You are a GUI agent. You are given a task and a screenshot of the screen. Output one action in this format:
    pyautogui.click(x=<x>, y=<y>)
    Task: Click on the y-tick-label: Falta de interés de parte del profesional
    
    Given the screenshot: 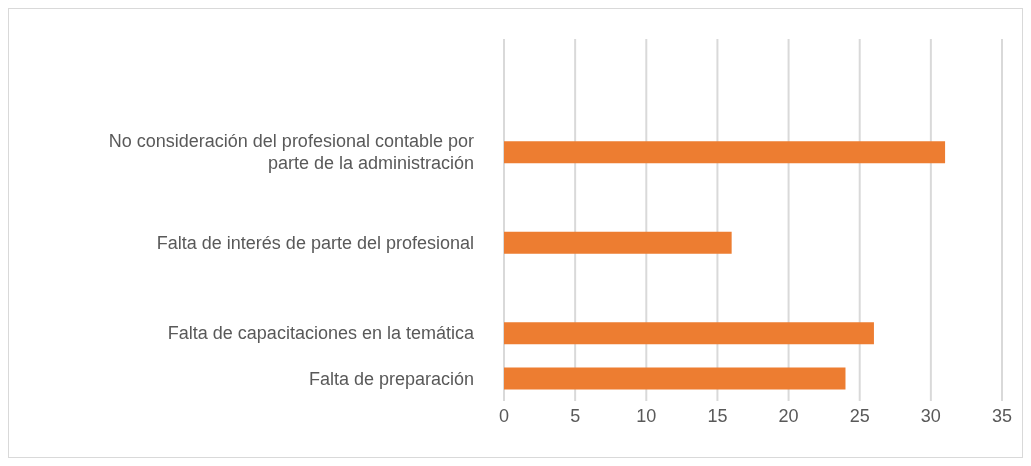 What is the action you would take?
    pyautogui.click(x=315, y=242)
    